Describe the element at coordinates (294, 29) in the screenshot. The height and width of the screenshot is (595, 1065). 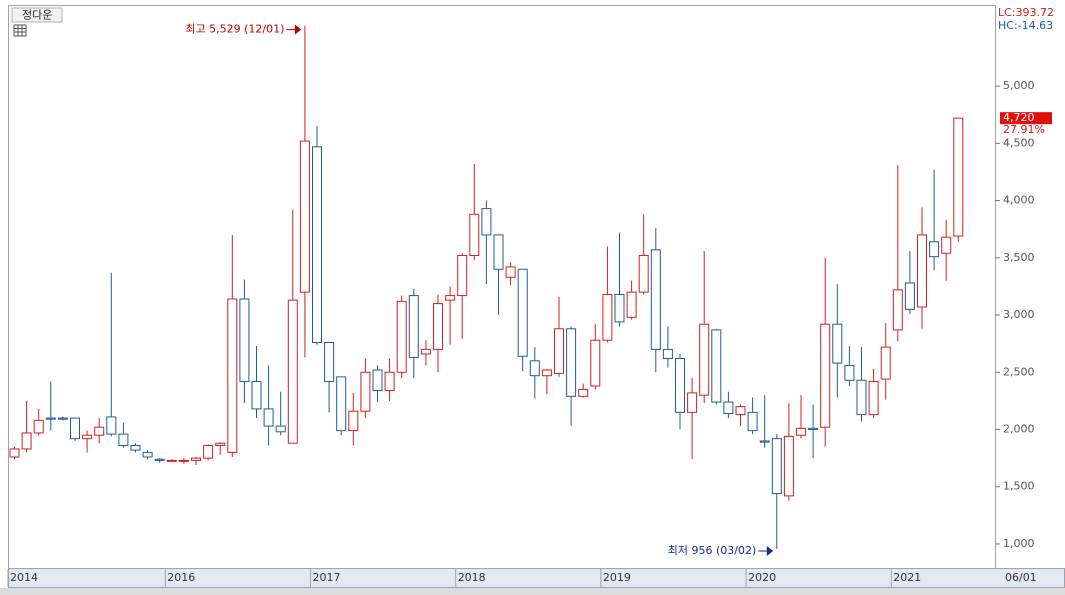
I see `high-arrow` at that location.